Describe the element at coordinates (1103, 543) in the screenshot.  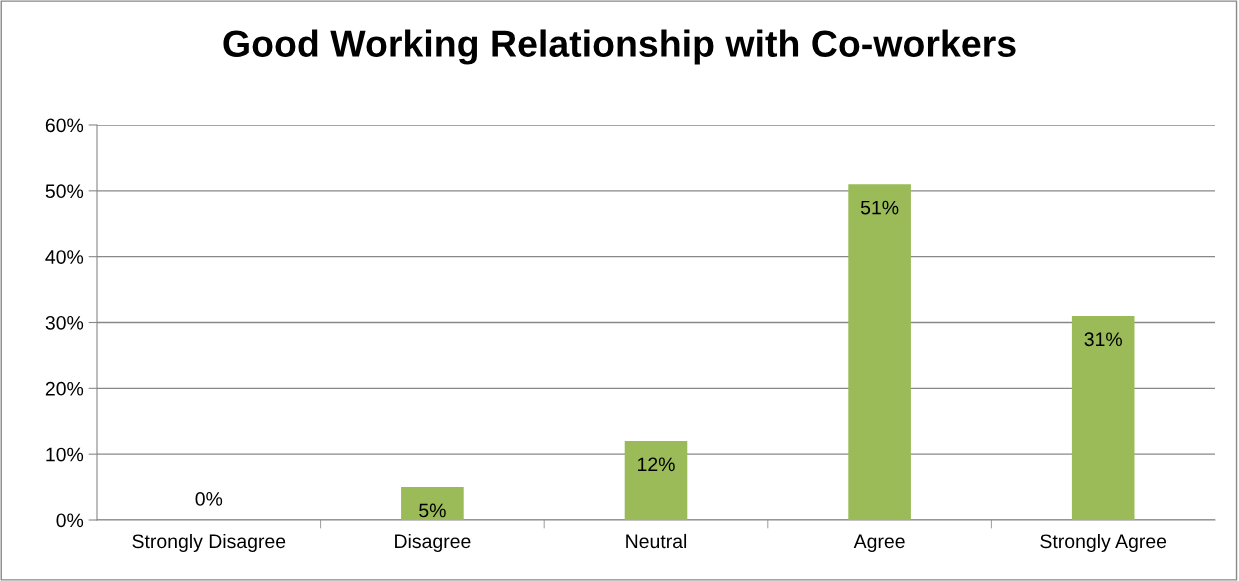
I see `x-tick-label: Strongly Agree` at that location.